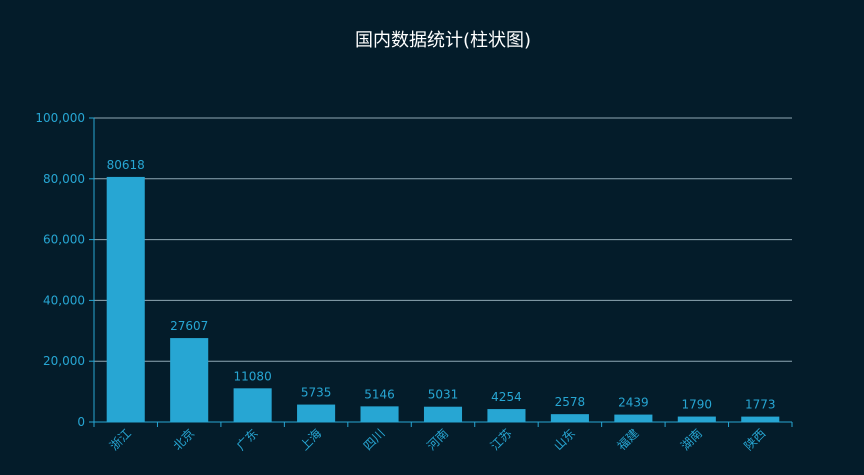 The image size is (864, 475). What do you see at coordinates (443, 40) in the screenshot?
I see `chart-title: 国内数据统计(柱状图)` at bounding box center [443, 40].